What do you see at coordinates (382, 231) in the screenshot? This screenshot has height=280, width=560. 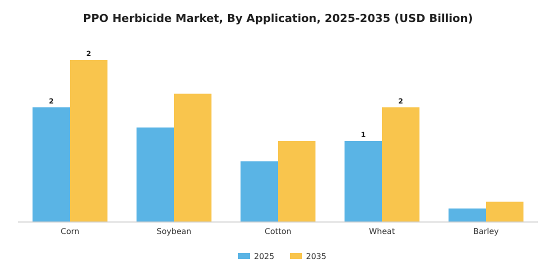 I see `x-tick-label: Wheat` at bounding box center [382, 231].